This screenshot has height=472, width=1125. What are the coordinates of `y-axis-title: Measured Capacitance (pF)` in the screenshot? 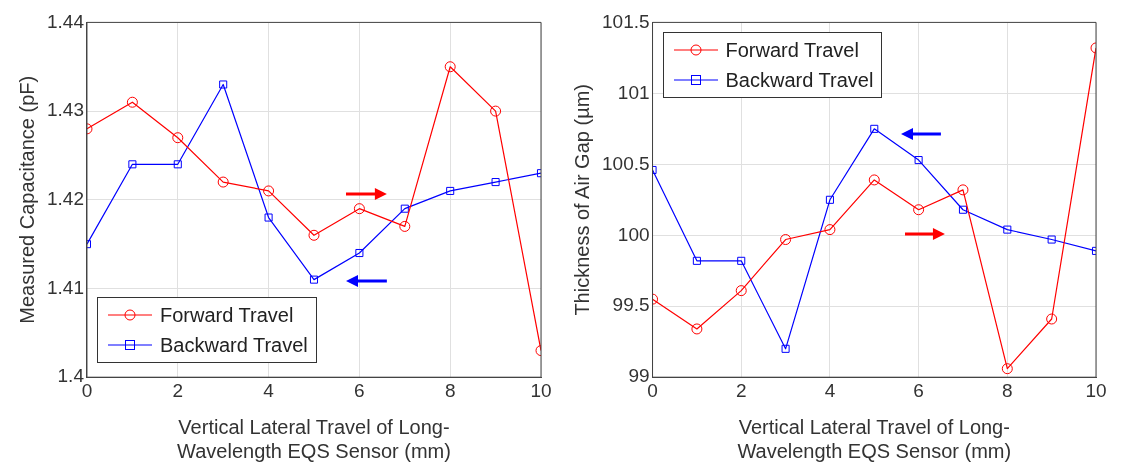 It's located at (26, 199).